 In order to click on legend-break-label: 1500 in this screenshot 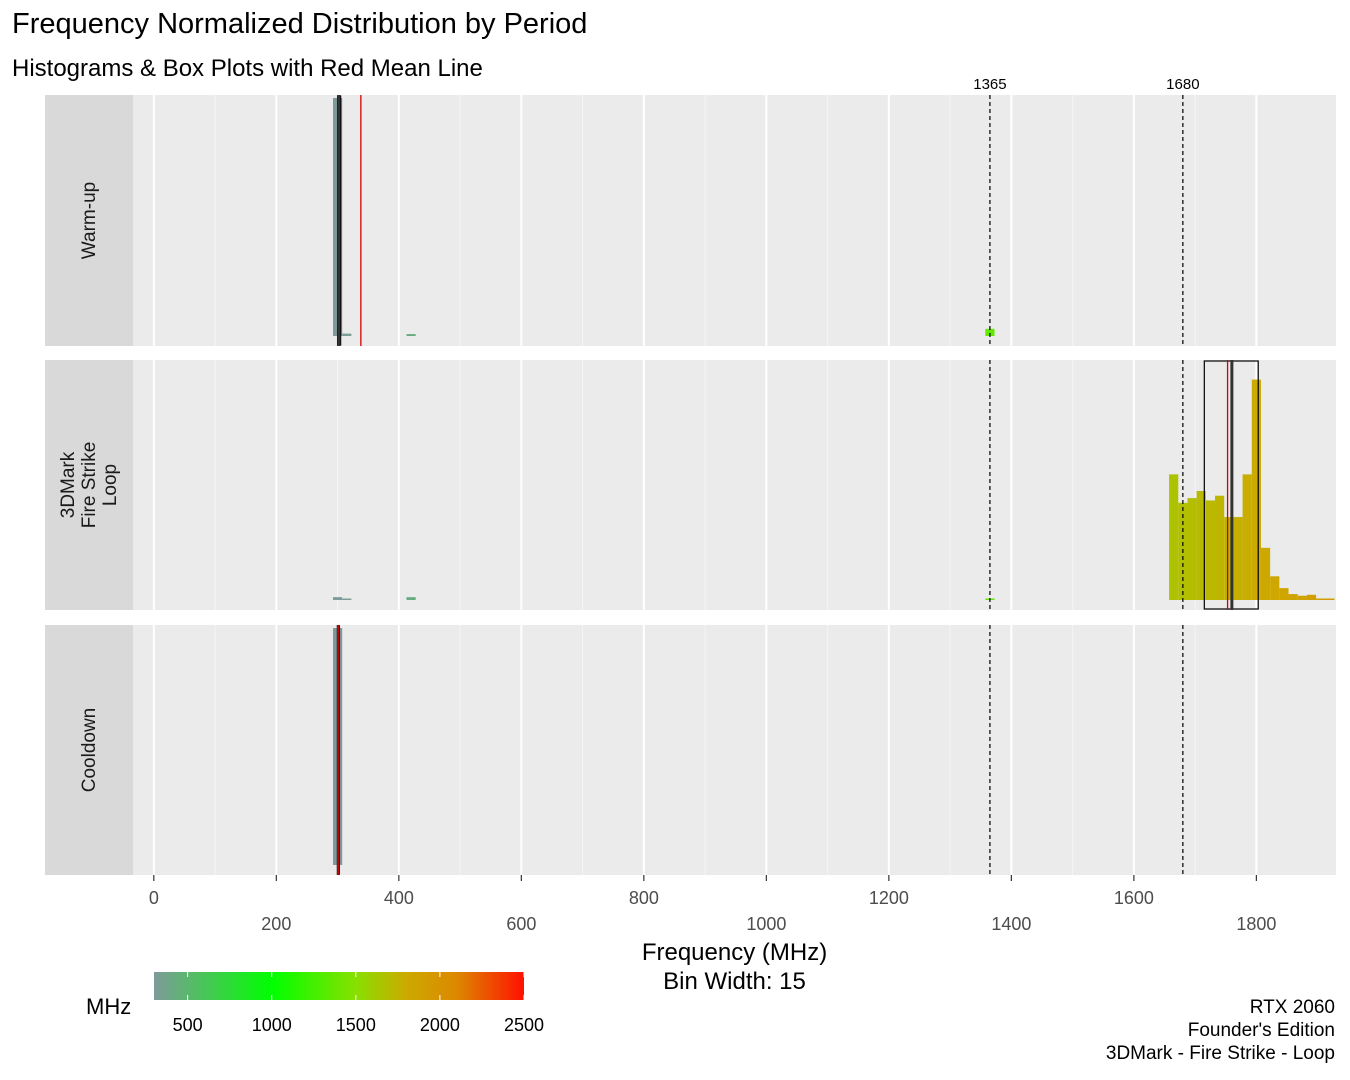, I will do `click(356, 1025)`.